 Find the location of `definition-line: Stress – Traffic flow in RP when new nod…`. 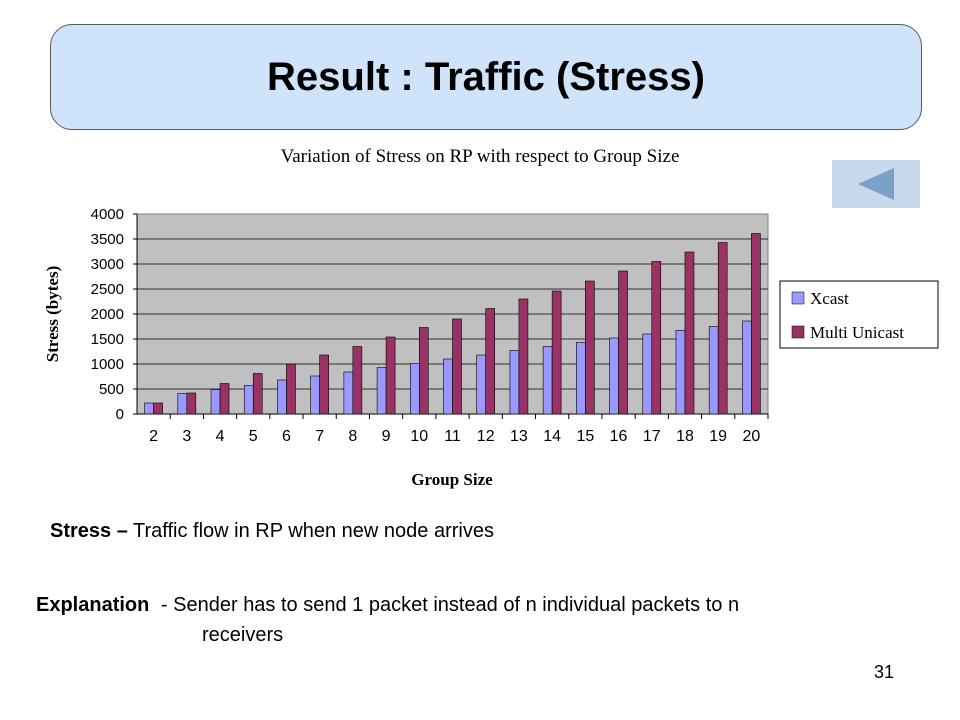

definition-line: Stress – Traffic flow in RP when new nod… is located at coordinates (272, 531).